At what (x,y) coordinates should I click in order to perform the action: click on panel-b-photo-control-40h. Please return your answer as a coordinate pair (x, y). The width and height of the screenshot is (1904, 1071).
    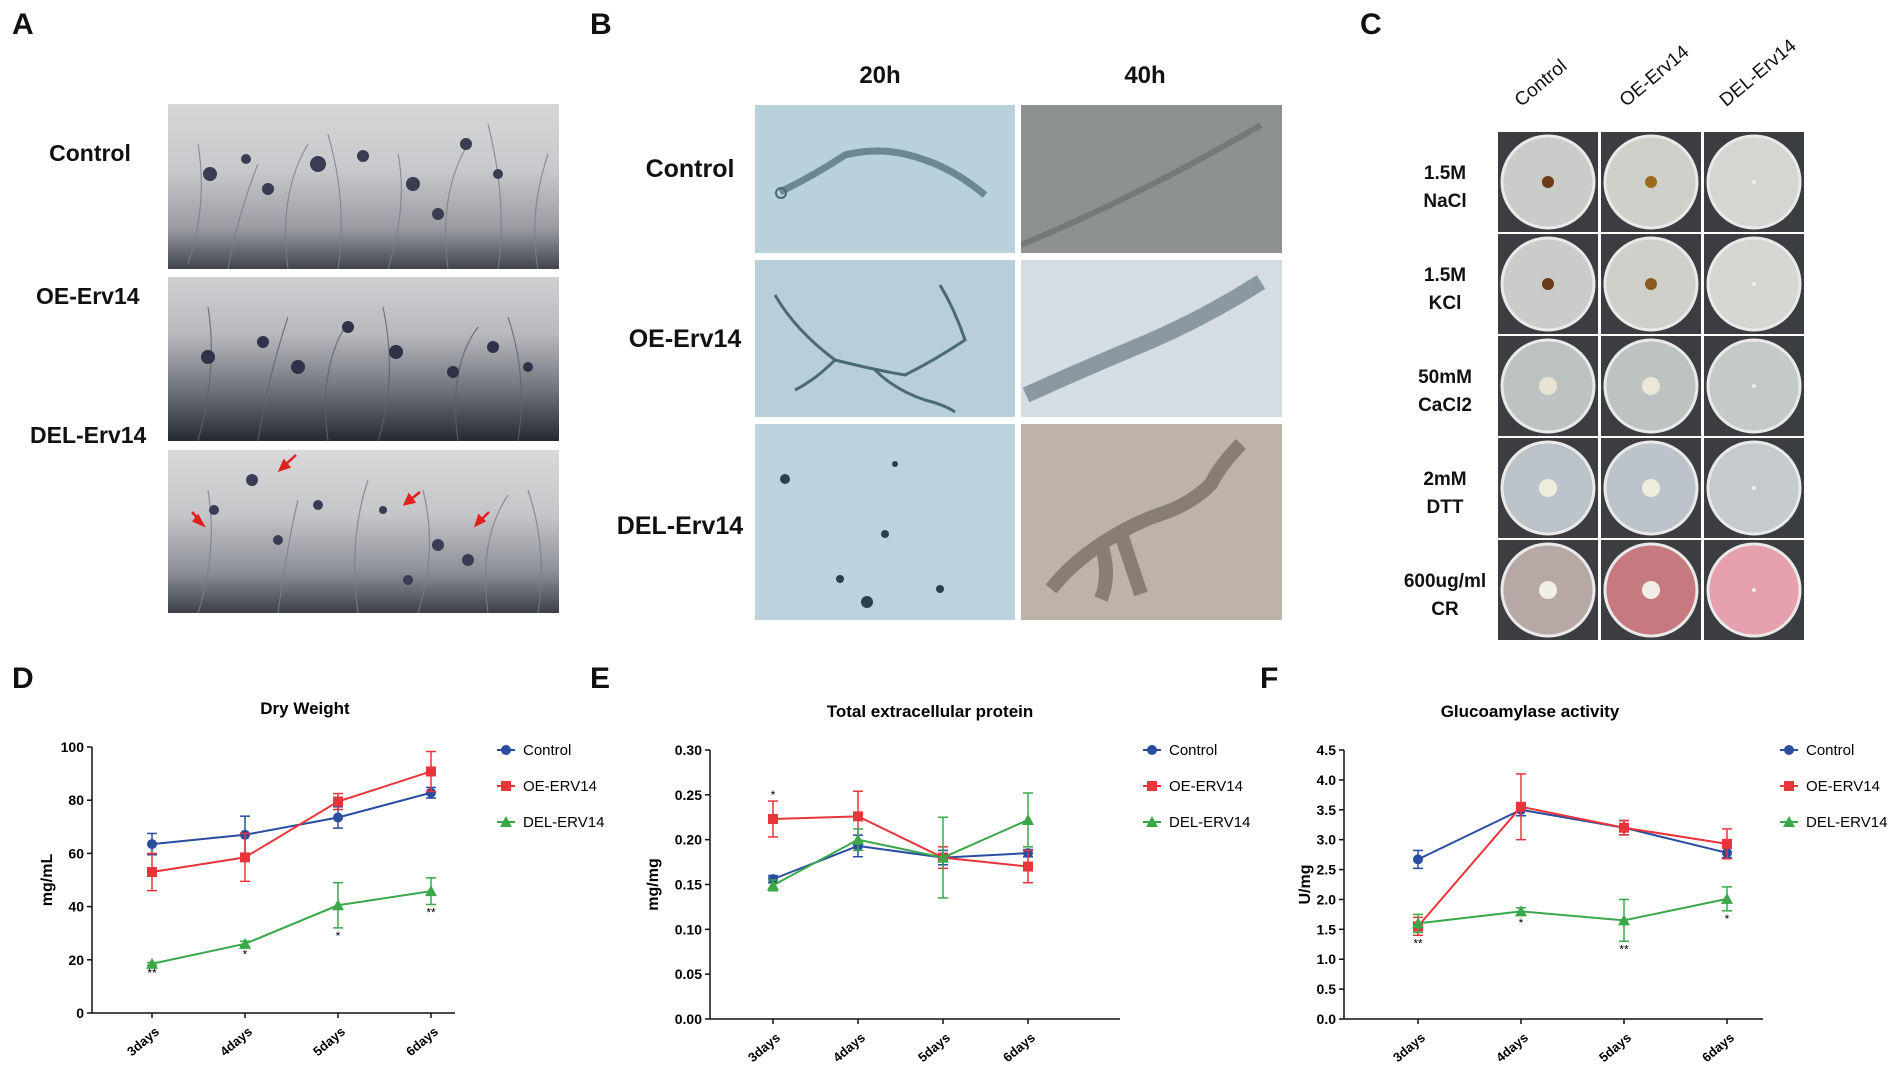
    Looking at the image, I should click on (1151, 179).